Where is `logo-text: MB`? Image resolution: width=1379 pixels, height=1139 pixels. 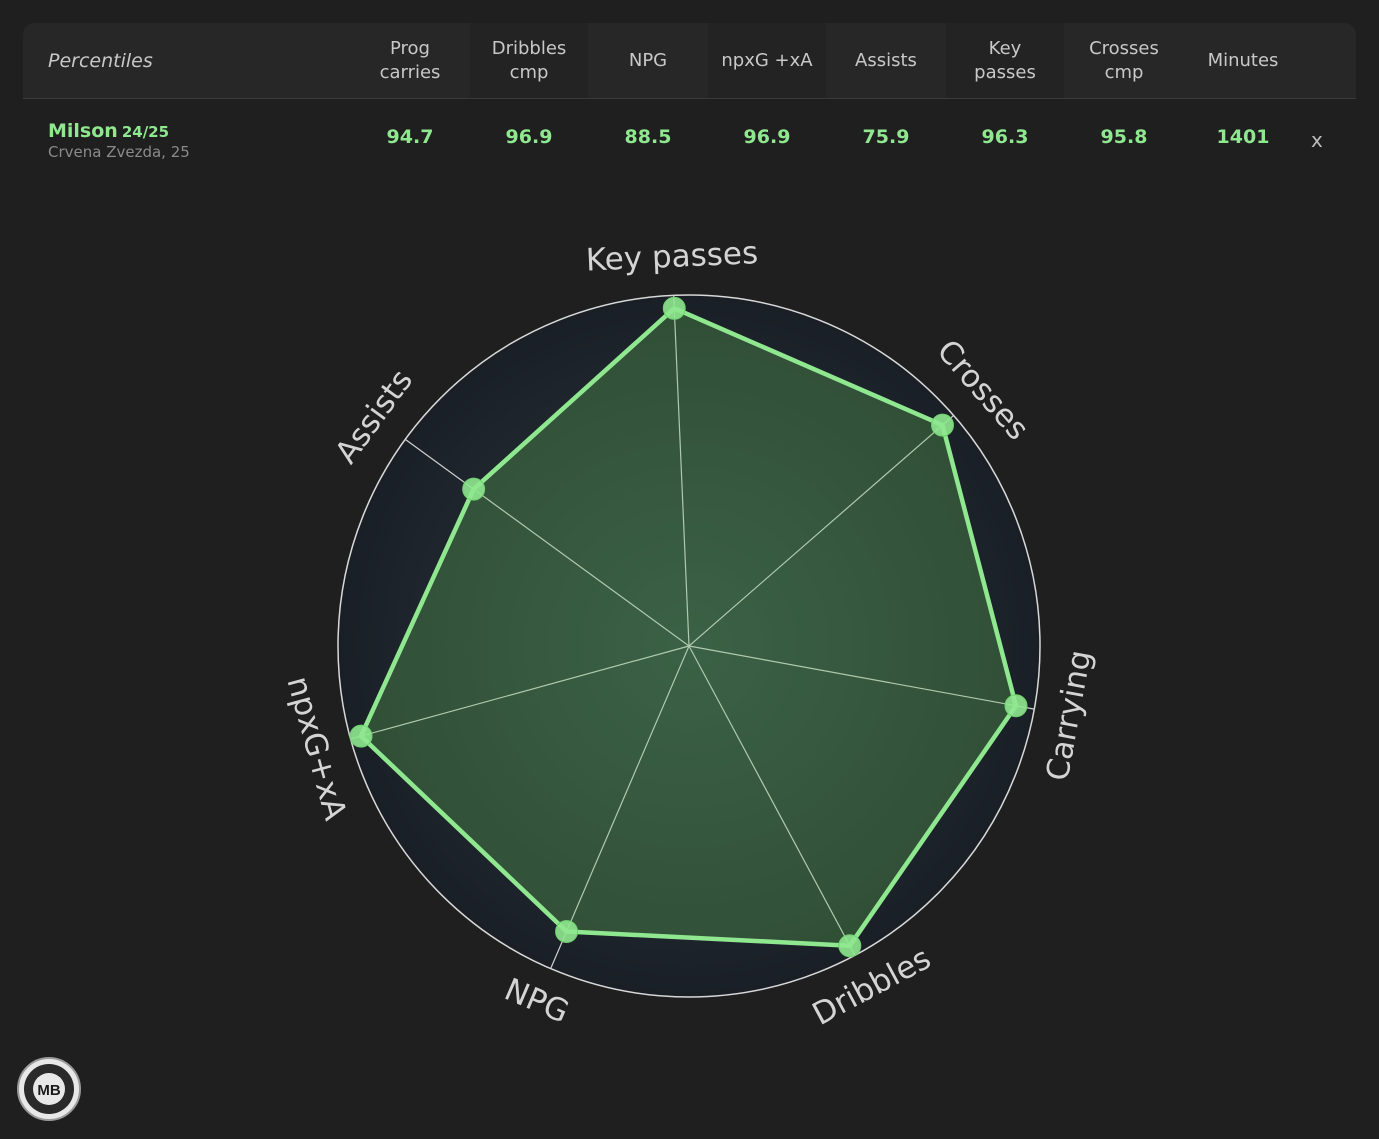
logo-text: MB is located at coordinates (48, 1090).